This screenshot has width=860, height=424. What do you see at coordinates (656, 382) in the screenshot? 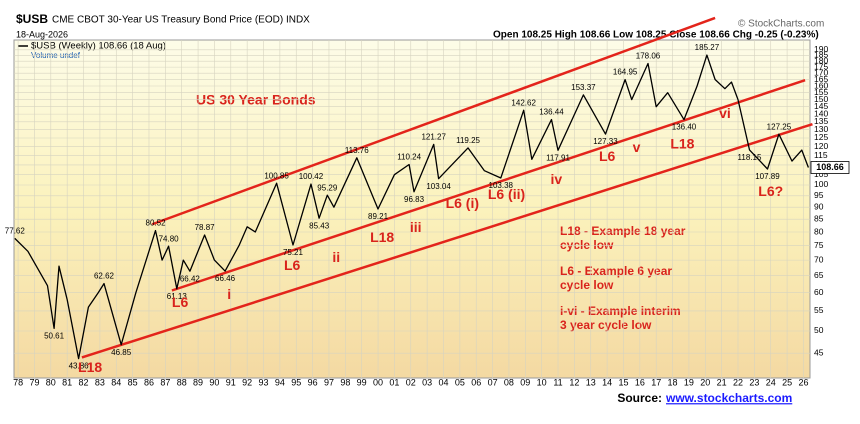
I see `x-tick-label: 17` at bounding box center [656, 382].